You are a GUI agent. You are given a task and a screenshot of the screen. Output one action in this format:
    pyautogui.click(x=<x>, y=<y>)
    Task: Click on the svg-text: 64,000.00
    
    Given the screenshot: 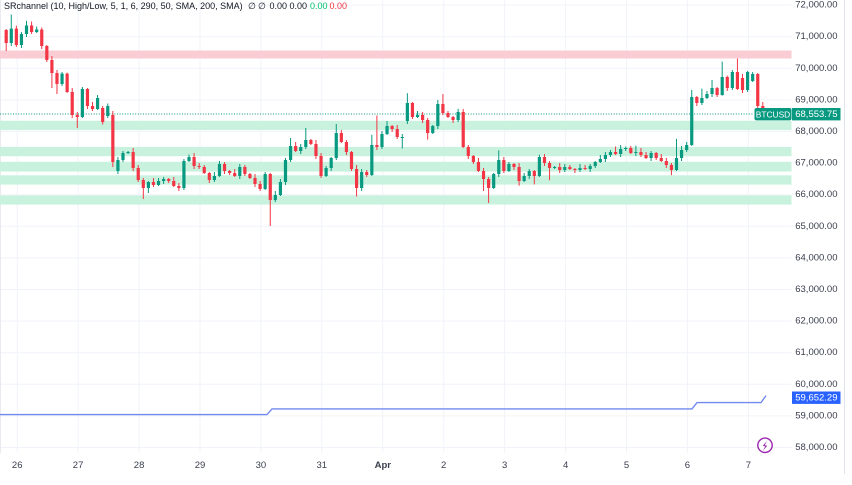 What is the action you would take?
    pyautogui.click(x=816, y=257)
    